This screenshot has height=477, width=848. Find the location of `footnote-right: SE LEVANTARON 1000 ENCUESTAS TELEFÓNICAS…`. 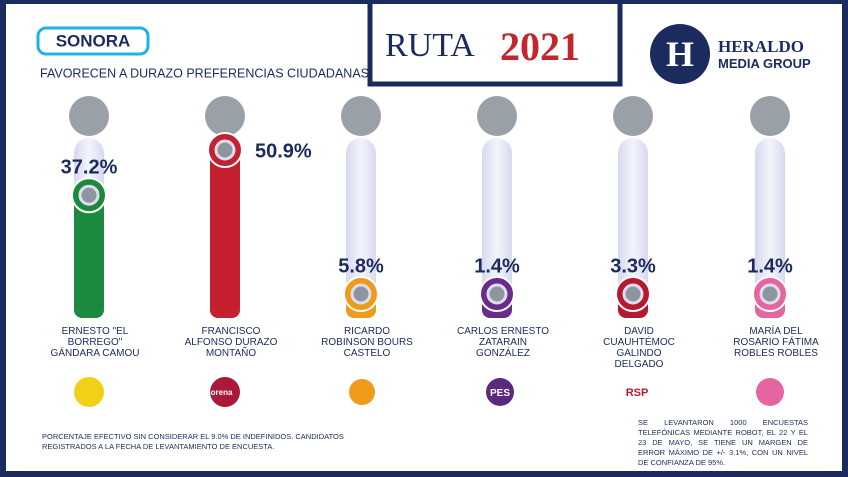

footnote-right: SE LEVANTARON 1000 ENCUESTAS TELEFÓNICAS… is located at coordinates (723, 442).